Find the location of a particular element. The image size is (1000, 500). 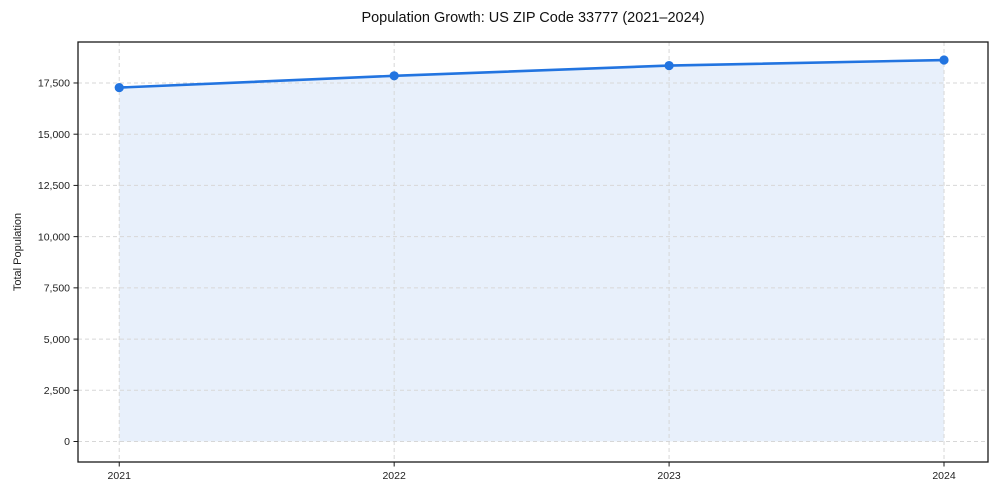

y-tick-label: 15,000 is located at coordinates (54, 135).